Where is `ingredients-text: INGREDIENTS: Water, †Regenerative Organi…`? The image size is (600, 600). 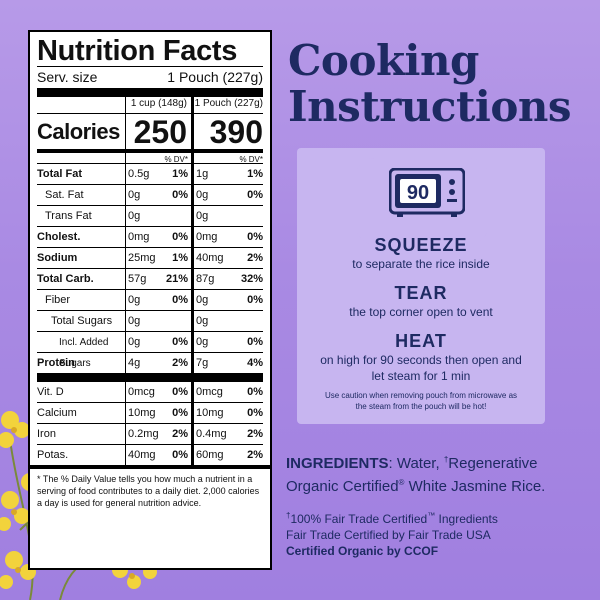
ingredients-text: INGREDIENTS: Water, †Regenerative Organi… is located at coordinates (436, 473).